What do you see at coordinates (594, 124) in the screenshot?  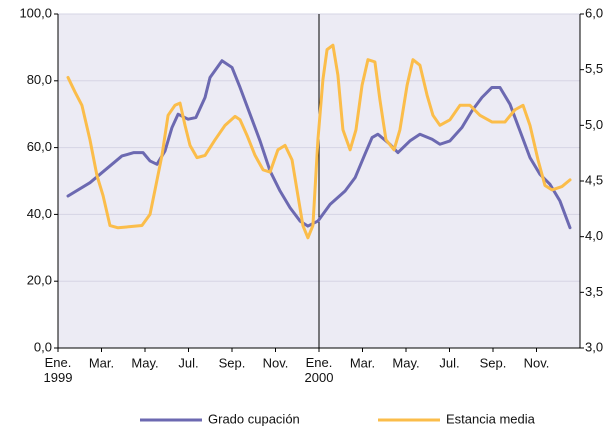 I see `y2-tick-label: 5,0` at bounding box center [594, 124].